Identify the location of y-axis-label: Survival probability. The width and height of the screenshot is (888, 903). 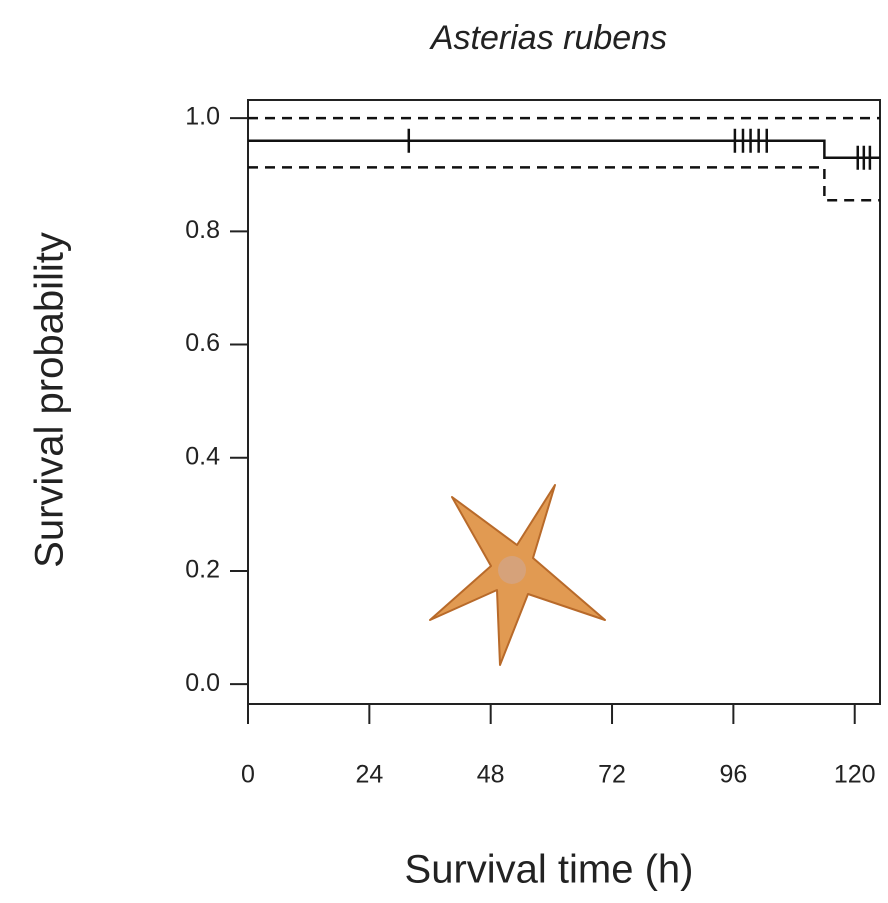
(50, 400).